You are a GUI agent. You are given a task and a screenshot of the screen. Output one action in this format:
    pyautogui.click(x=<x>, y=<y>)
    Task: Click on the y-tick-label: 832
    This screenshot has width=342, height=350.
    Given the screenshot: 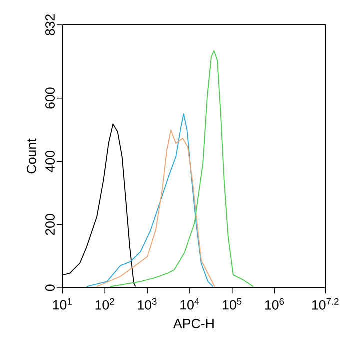 What is the action you would take?
    pyautogui.click(x=50, y=25)
    